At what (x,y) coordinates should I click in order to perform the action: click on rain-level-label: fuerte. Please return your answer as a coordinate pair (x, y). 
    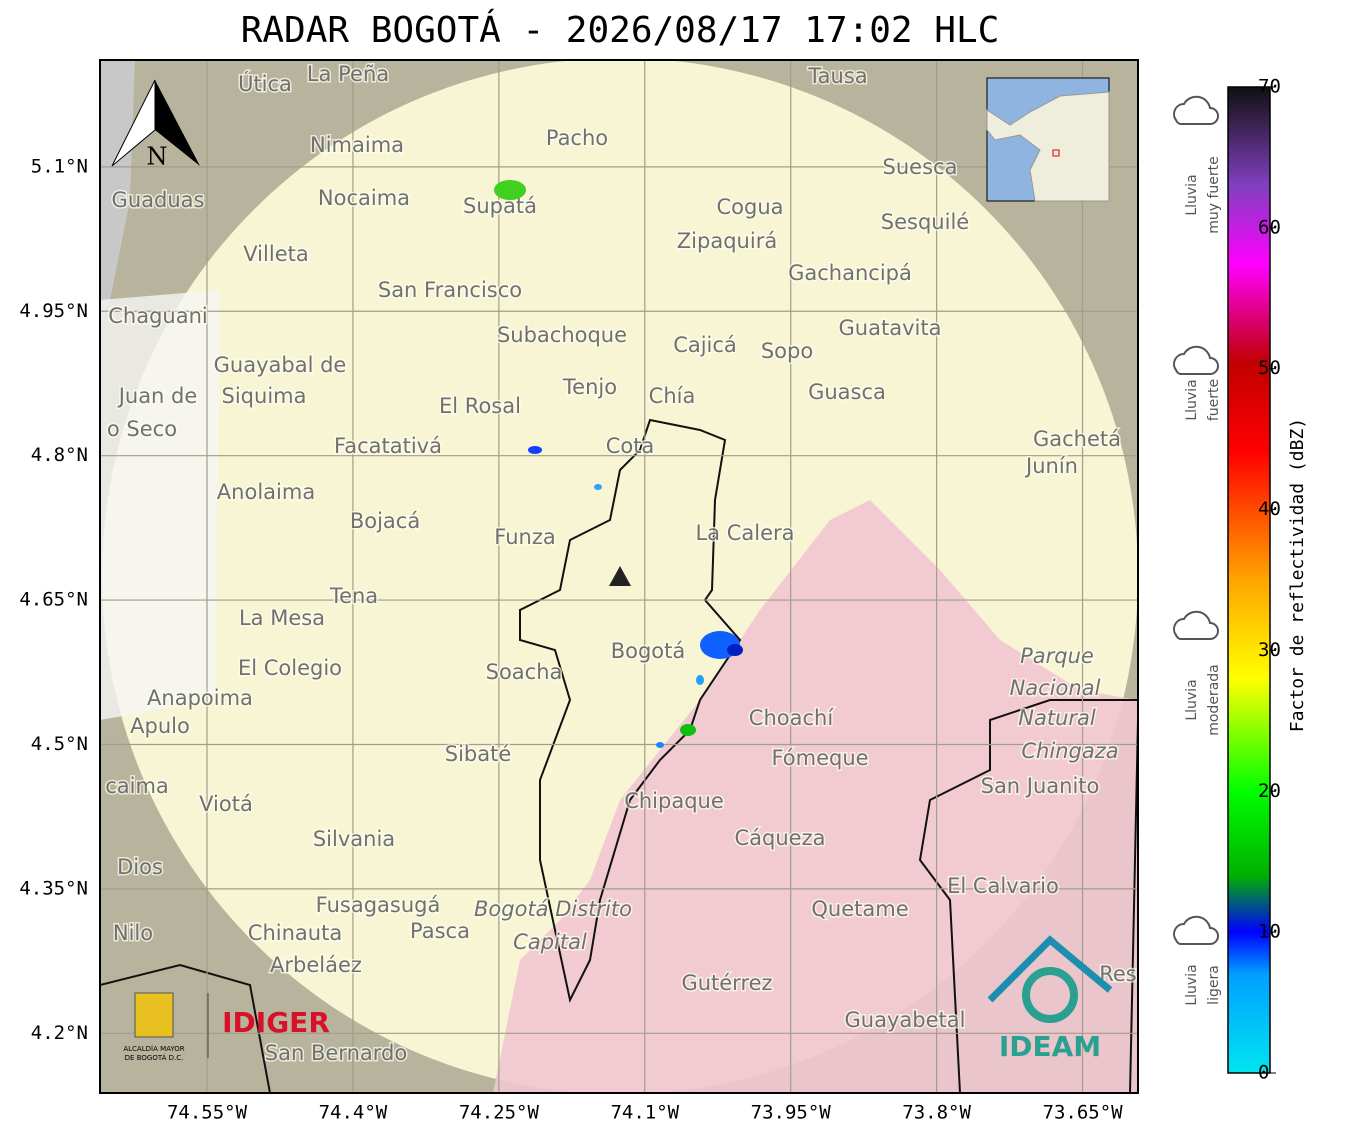
    Looking at the image, I should click on (1214, 400).